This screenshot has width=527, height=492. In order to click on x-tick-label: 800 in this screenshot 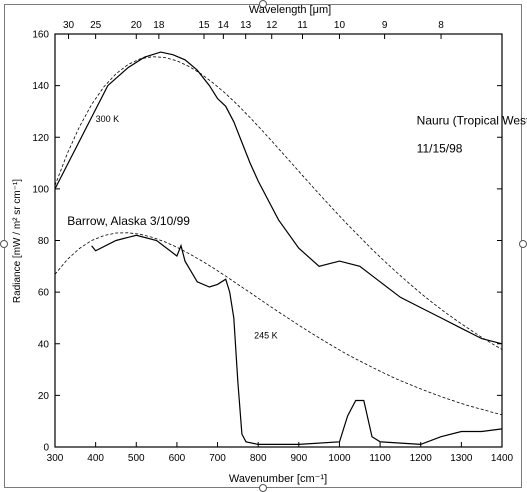, I will do `click(258, 458)`.